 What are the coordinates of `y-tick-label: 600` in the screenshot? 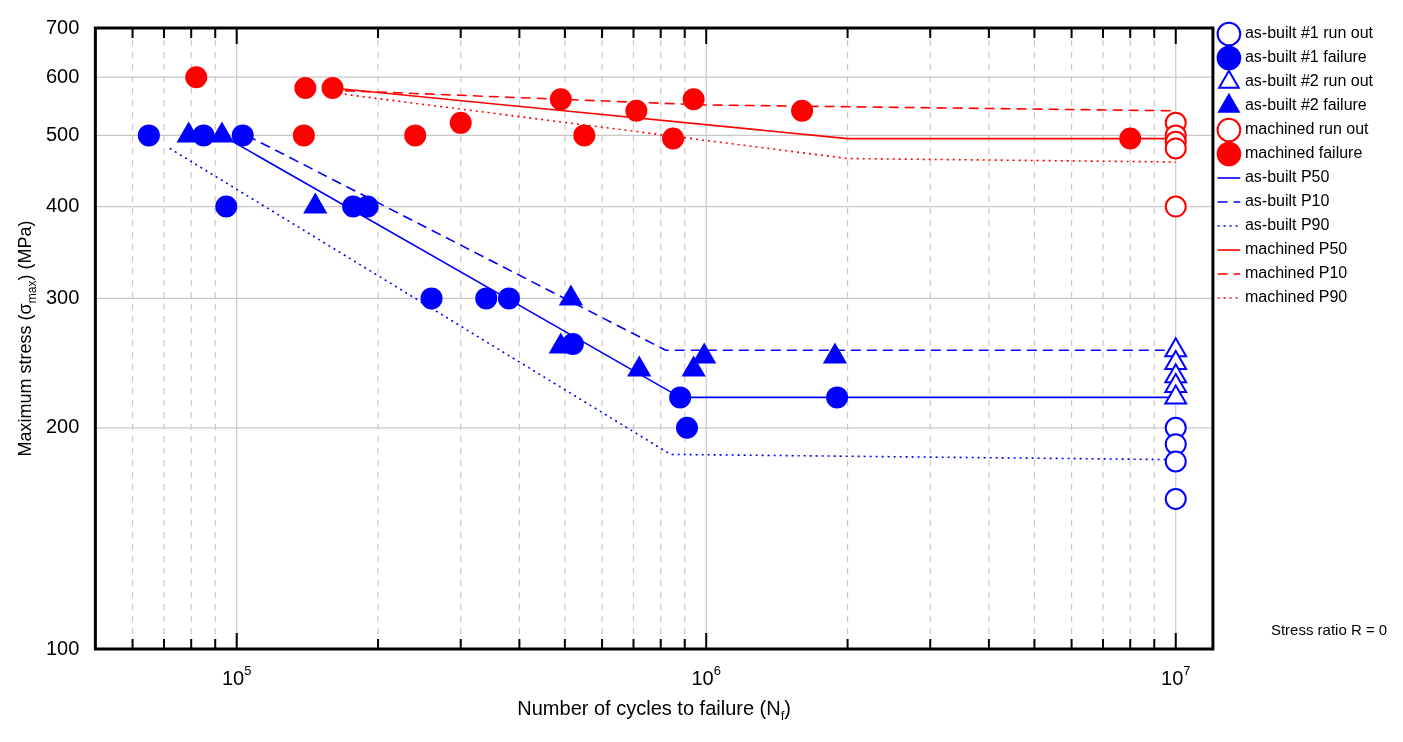 It's located at (62, 75).